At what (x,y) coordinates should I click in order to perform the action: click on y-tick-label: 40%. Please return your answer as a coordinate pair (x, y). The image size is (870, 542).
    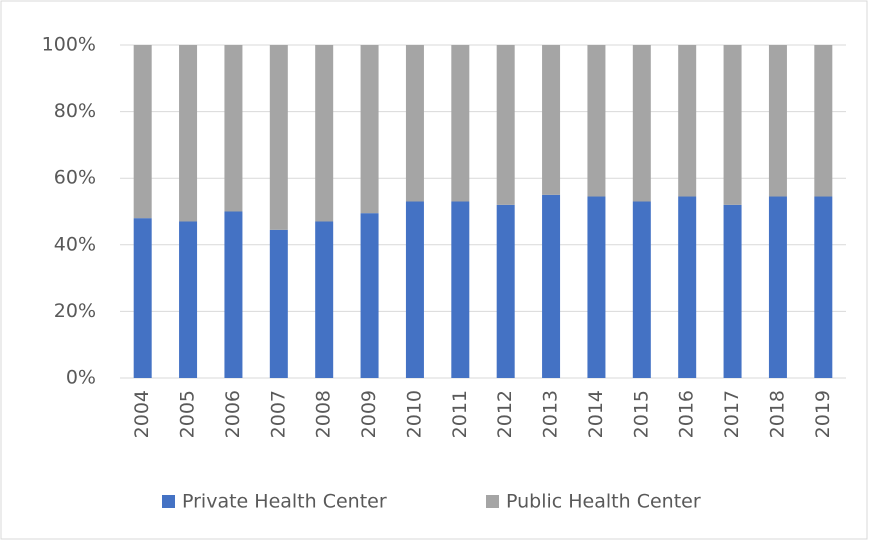
    Looking at the image, I should click on (75, 244).